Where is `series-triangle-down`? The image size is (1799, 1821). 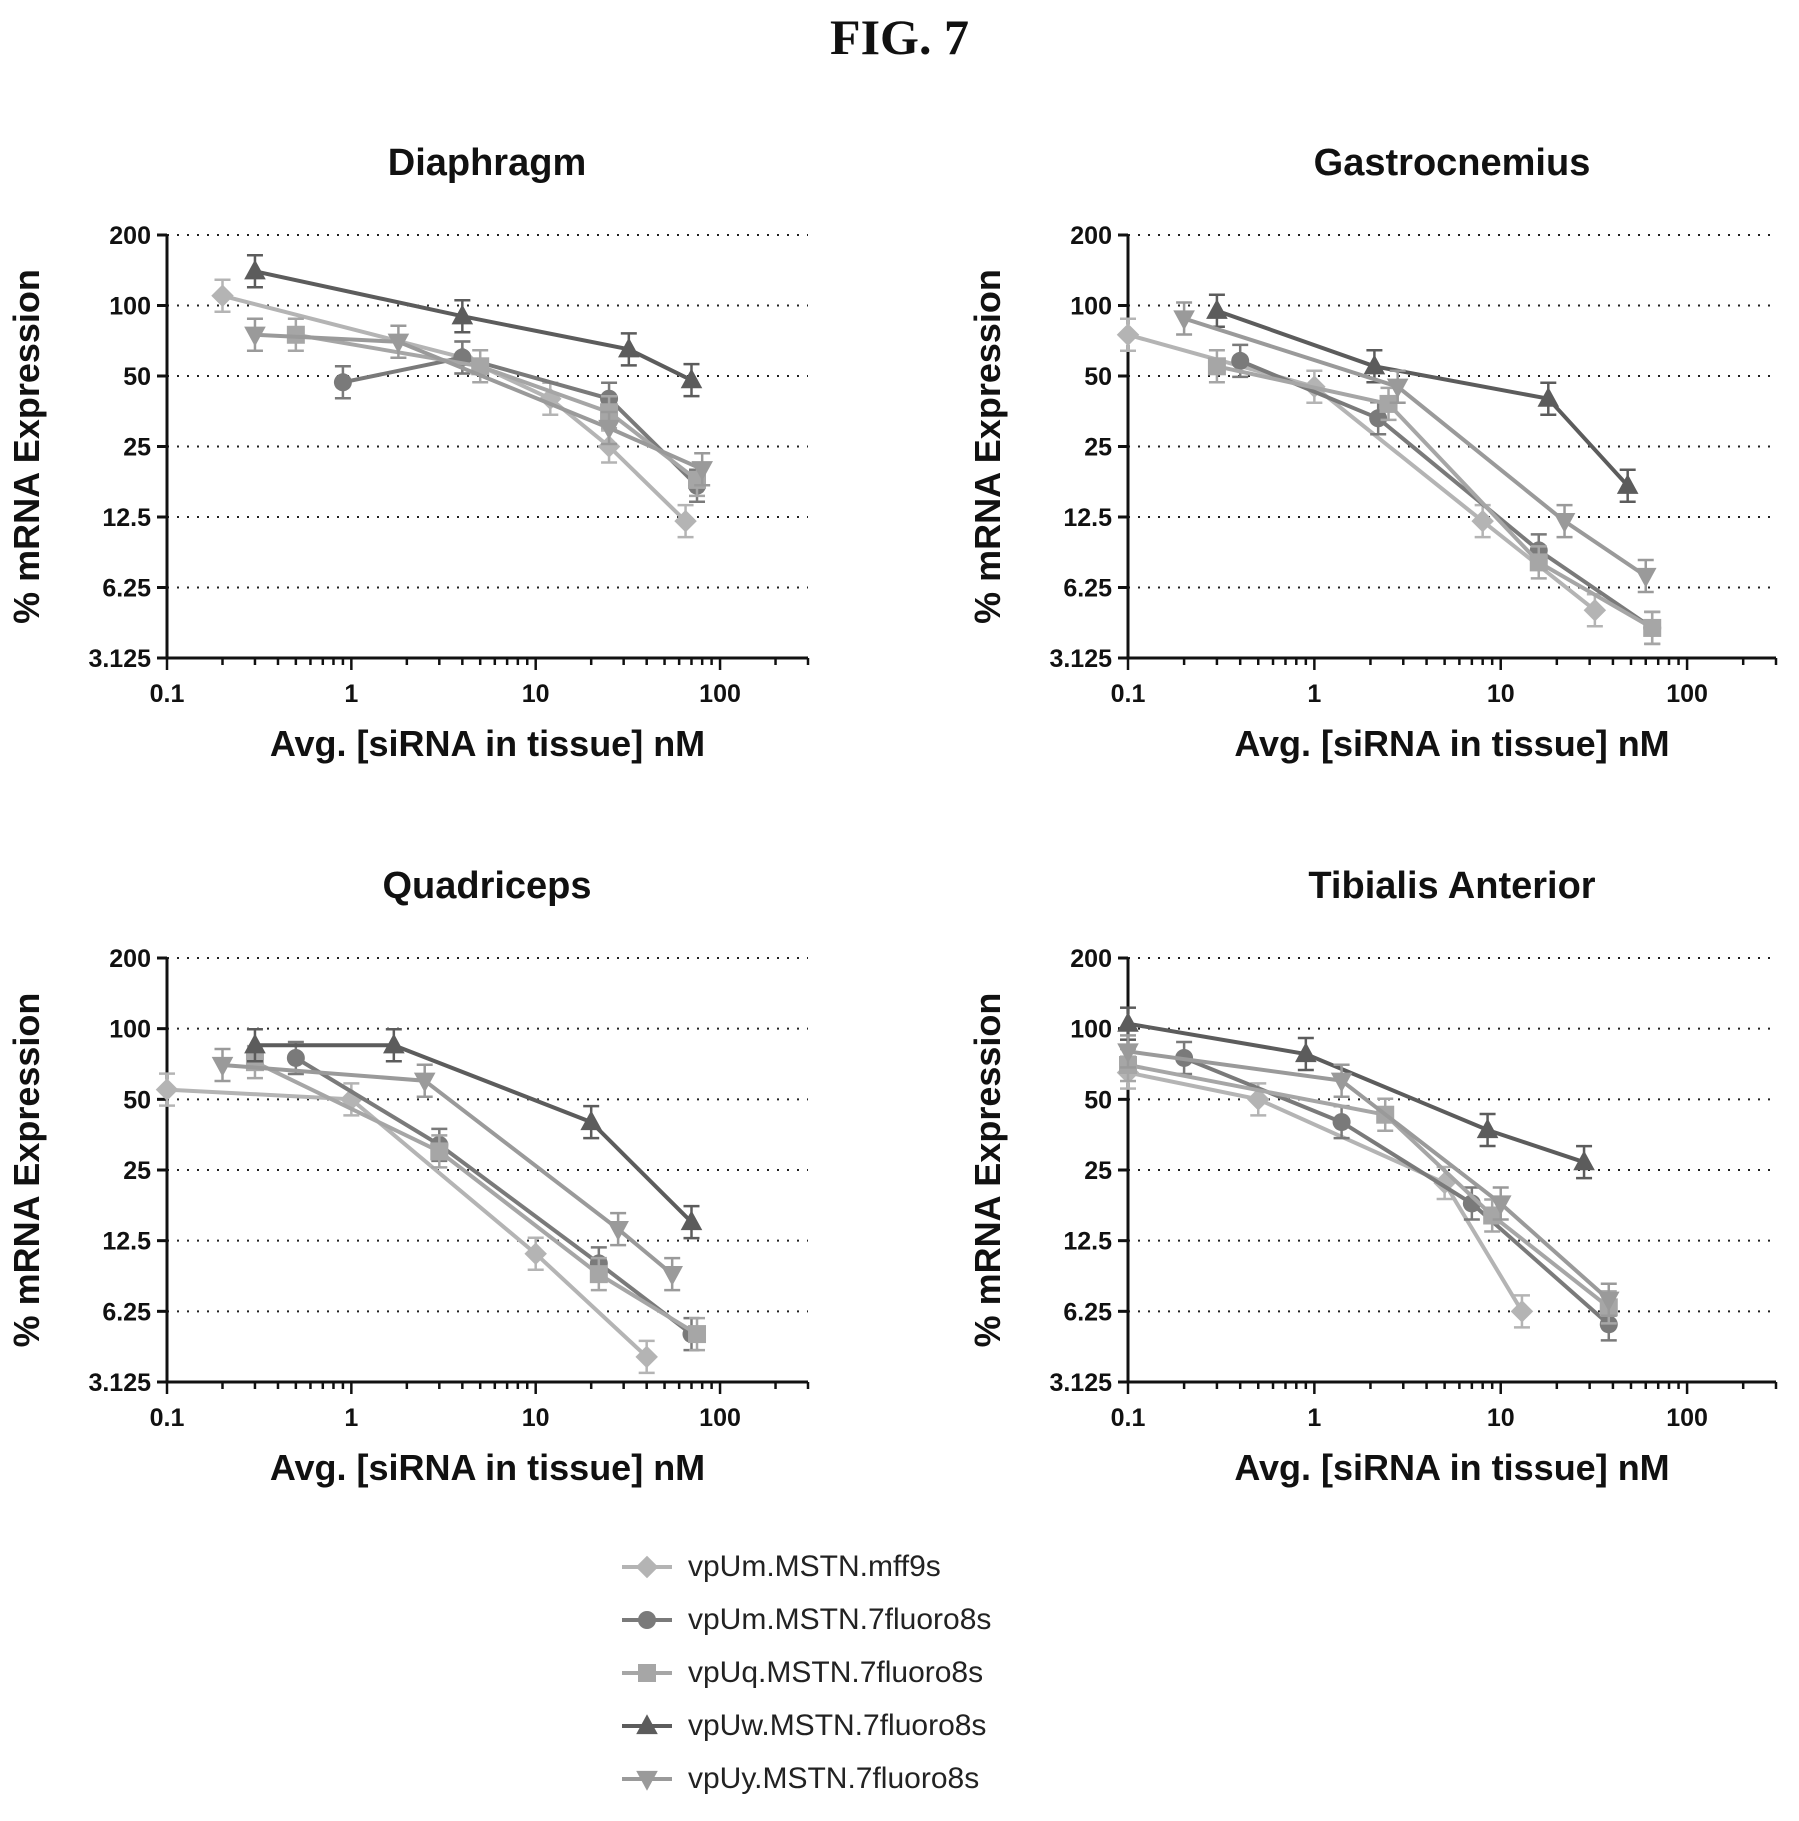 series-triangle-down is located at coordinates (478, 402).